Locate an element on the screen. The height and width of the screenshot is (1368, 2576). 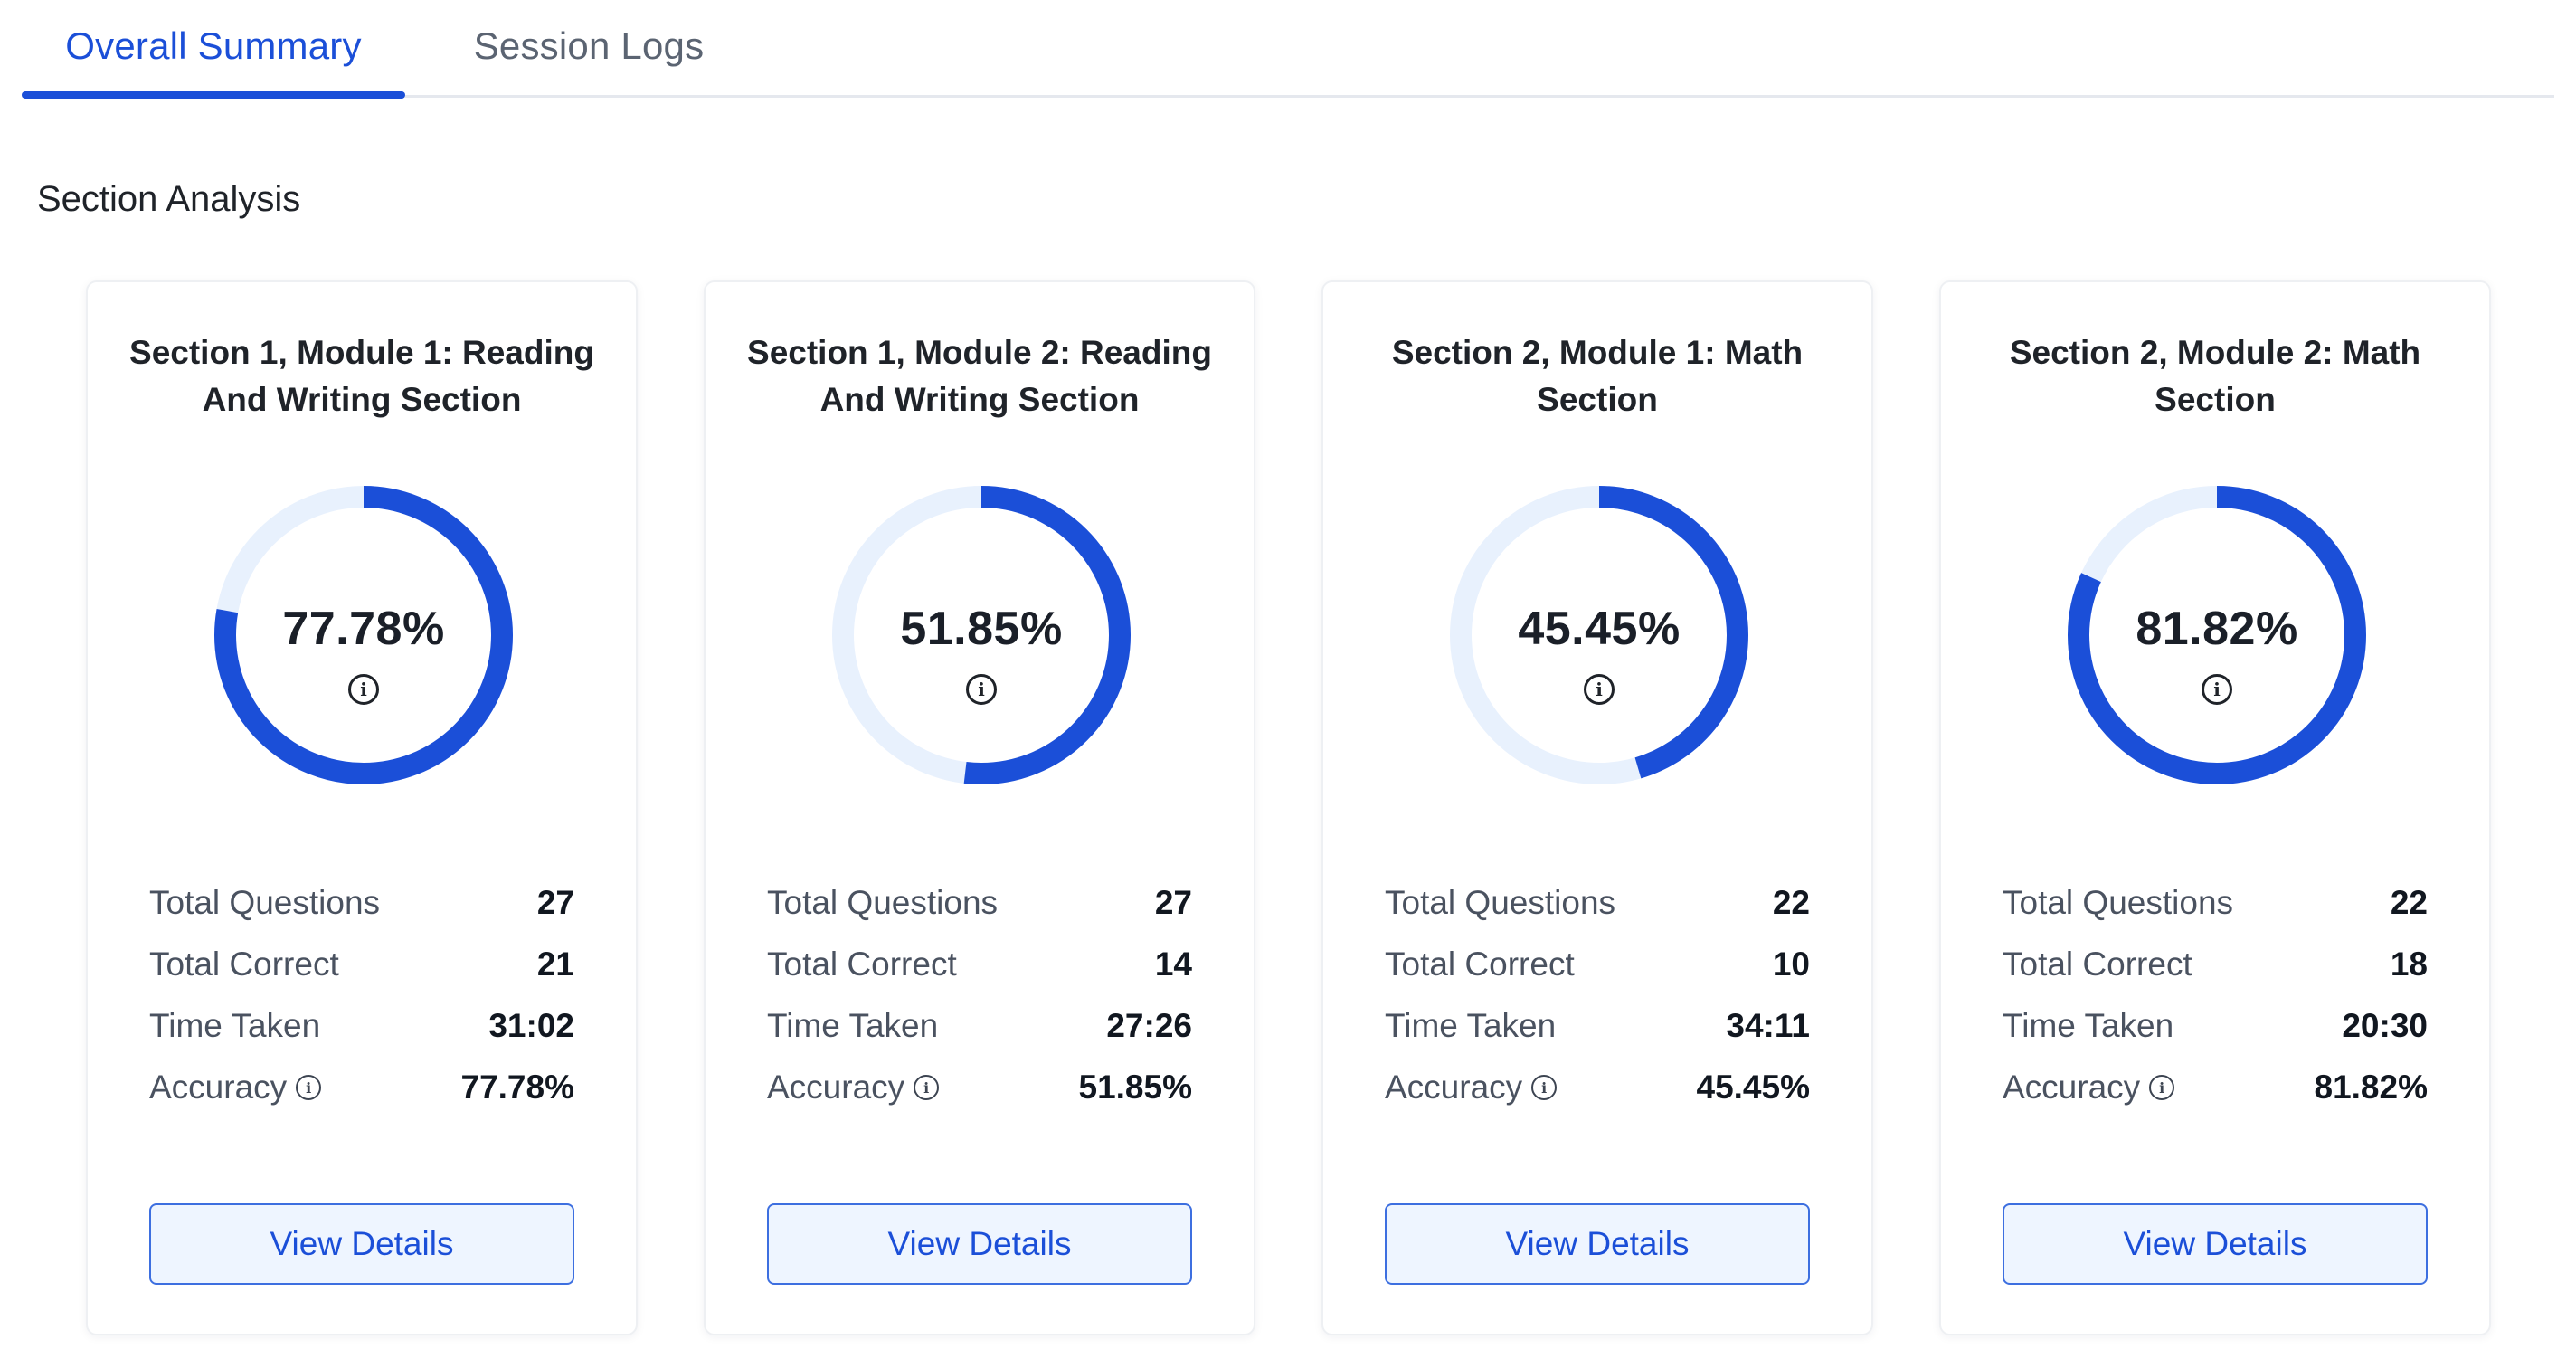
score-percentage: 51.85% is located at coordinates (981, 629).